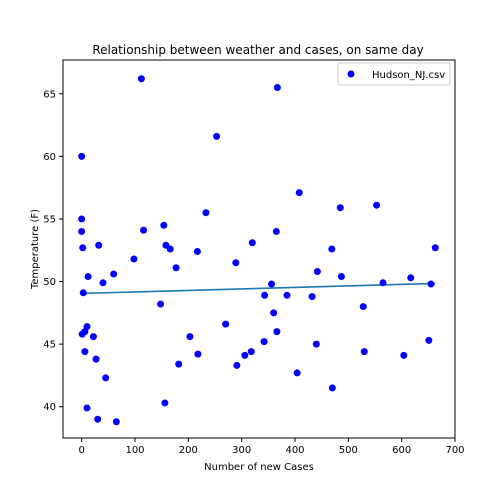  I want to click on x-tick-label: 400, so click(294, 450).